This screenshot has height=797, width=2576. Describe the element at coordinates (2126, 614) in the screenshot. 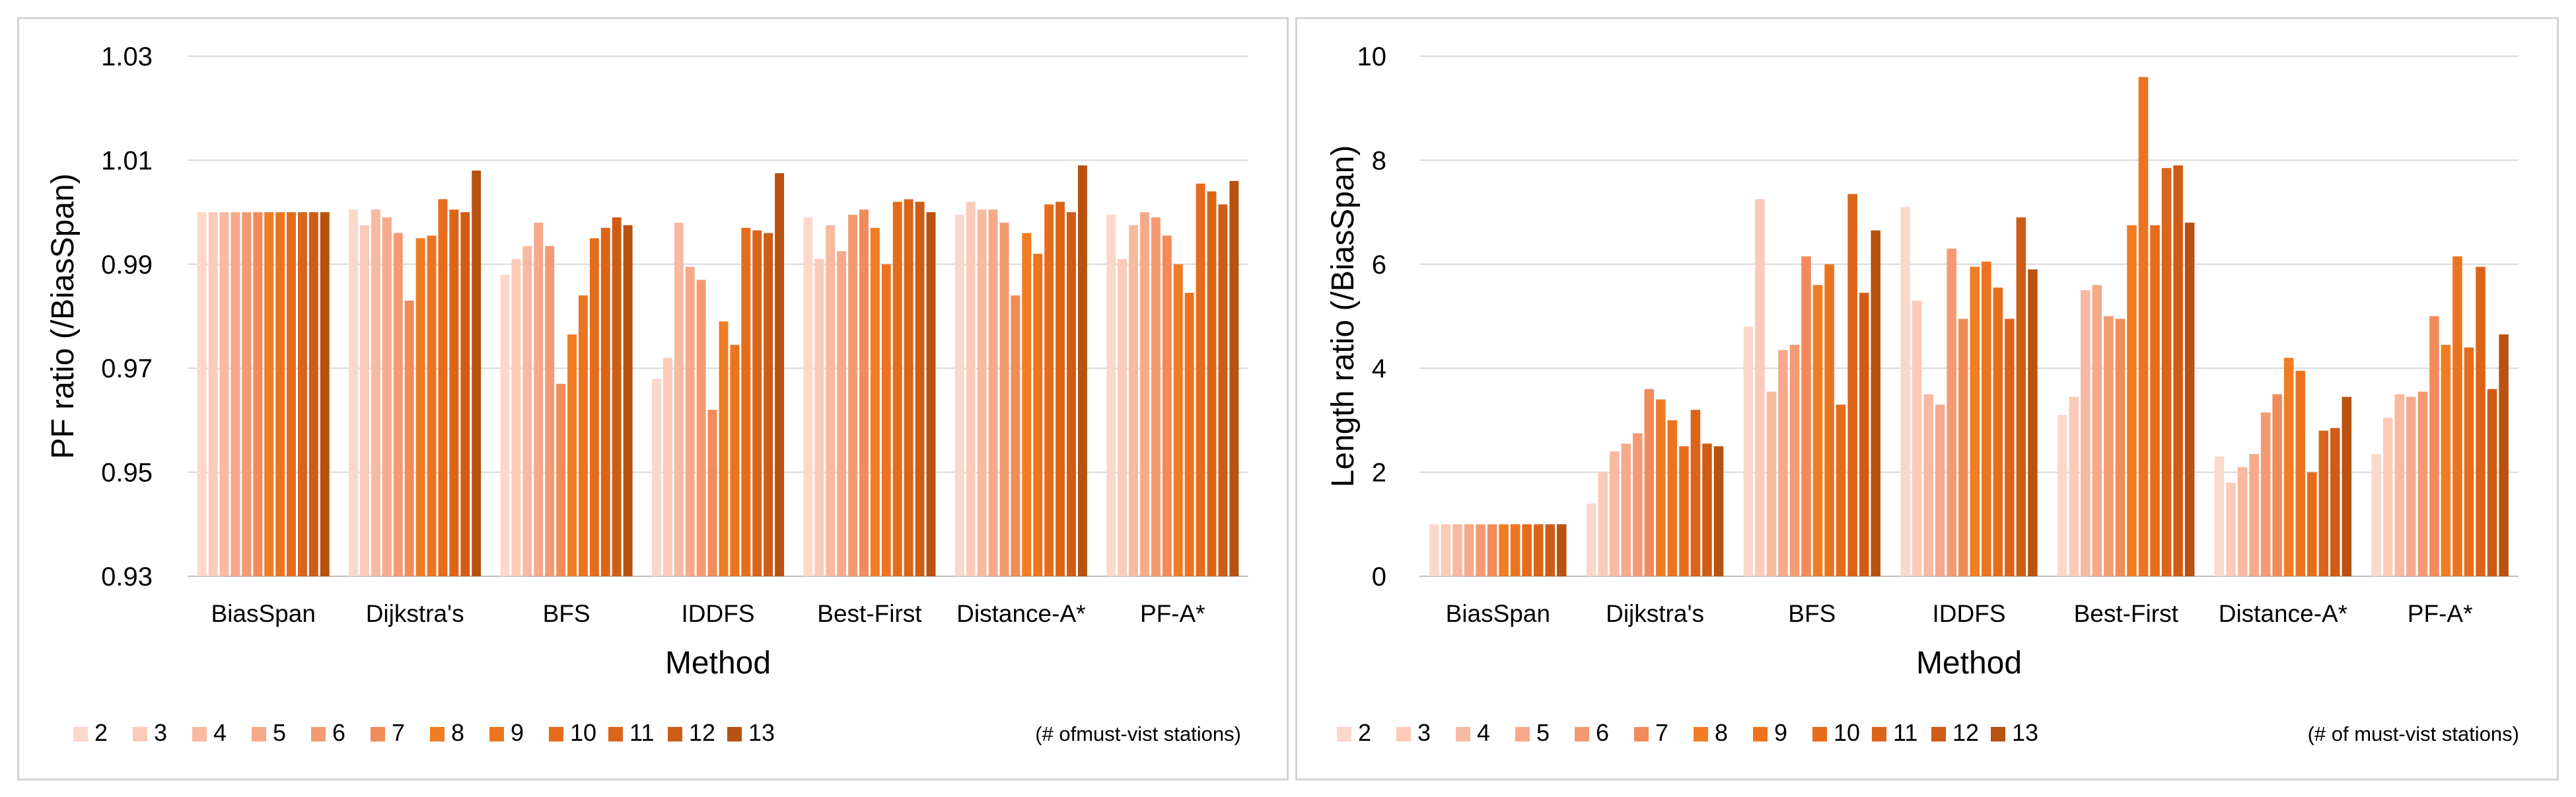

I see `x-category-label: Best-First` at that location.